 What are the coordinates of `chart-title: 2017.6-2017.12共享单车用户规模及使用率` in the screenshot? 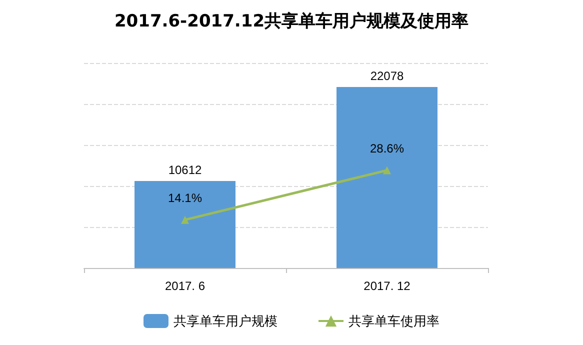 It's located at (291, 22).